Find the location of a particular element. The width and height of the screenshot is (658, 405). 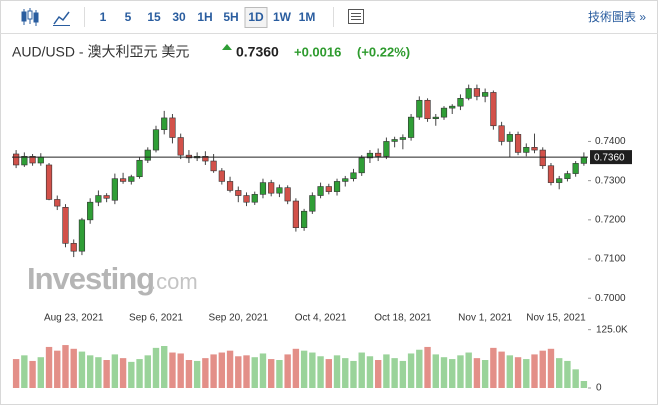

watermark-suffix: .com is located at coordinates (174, 281).